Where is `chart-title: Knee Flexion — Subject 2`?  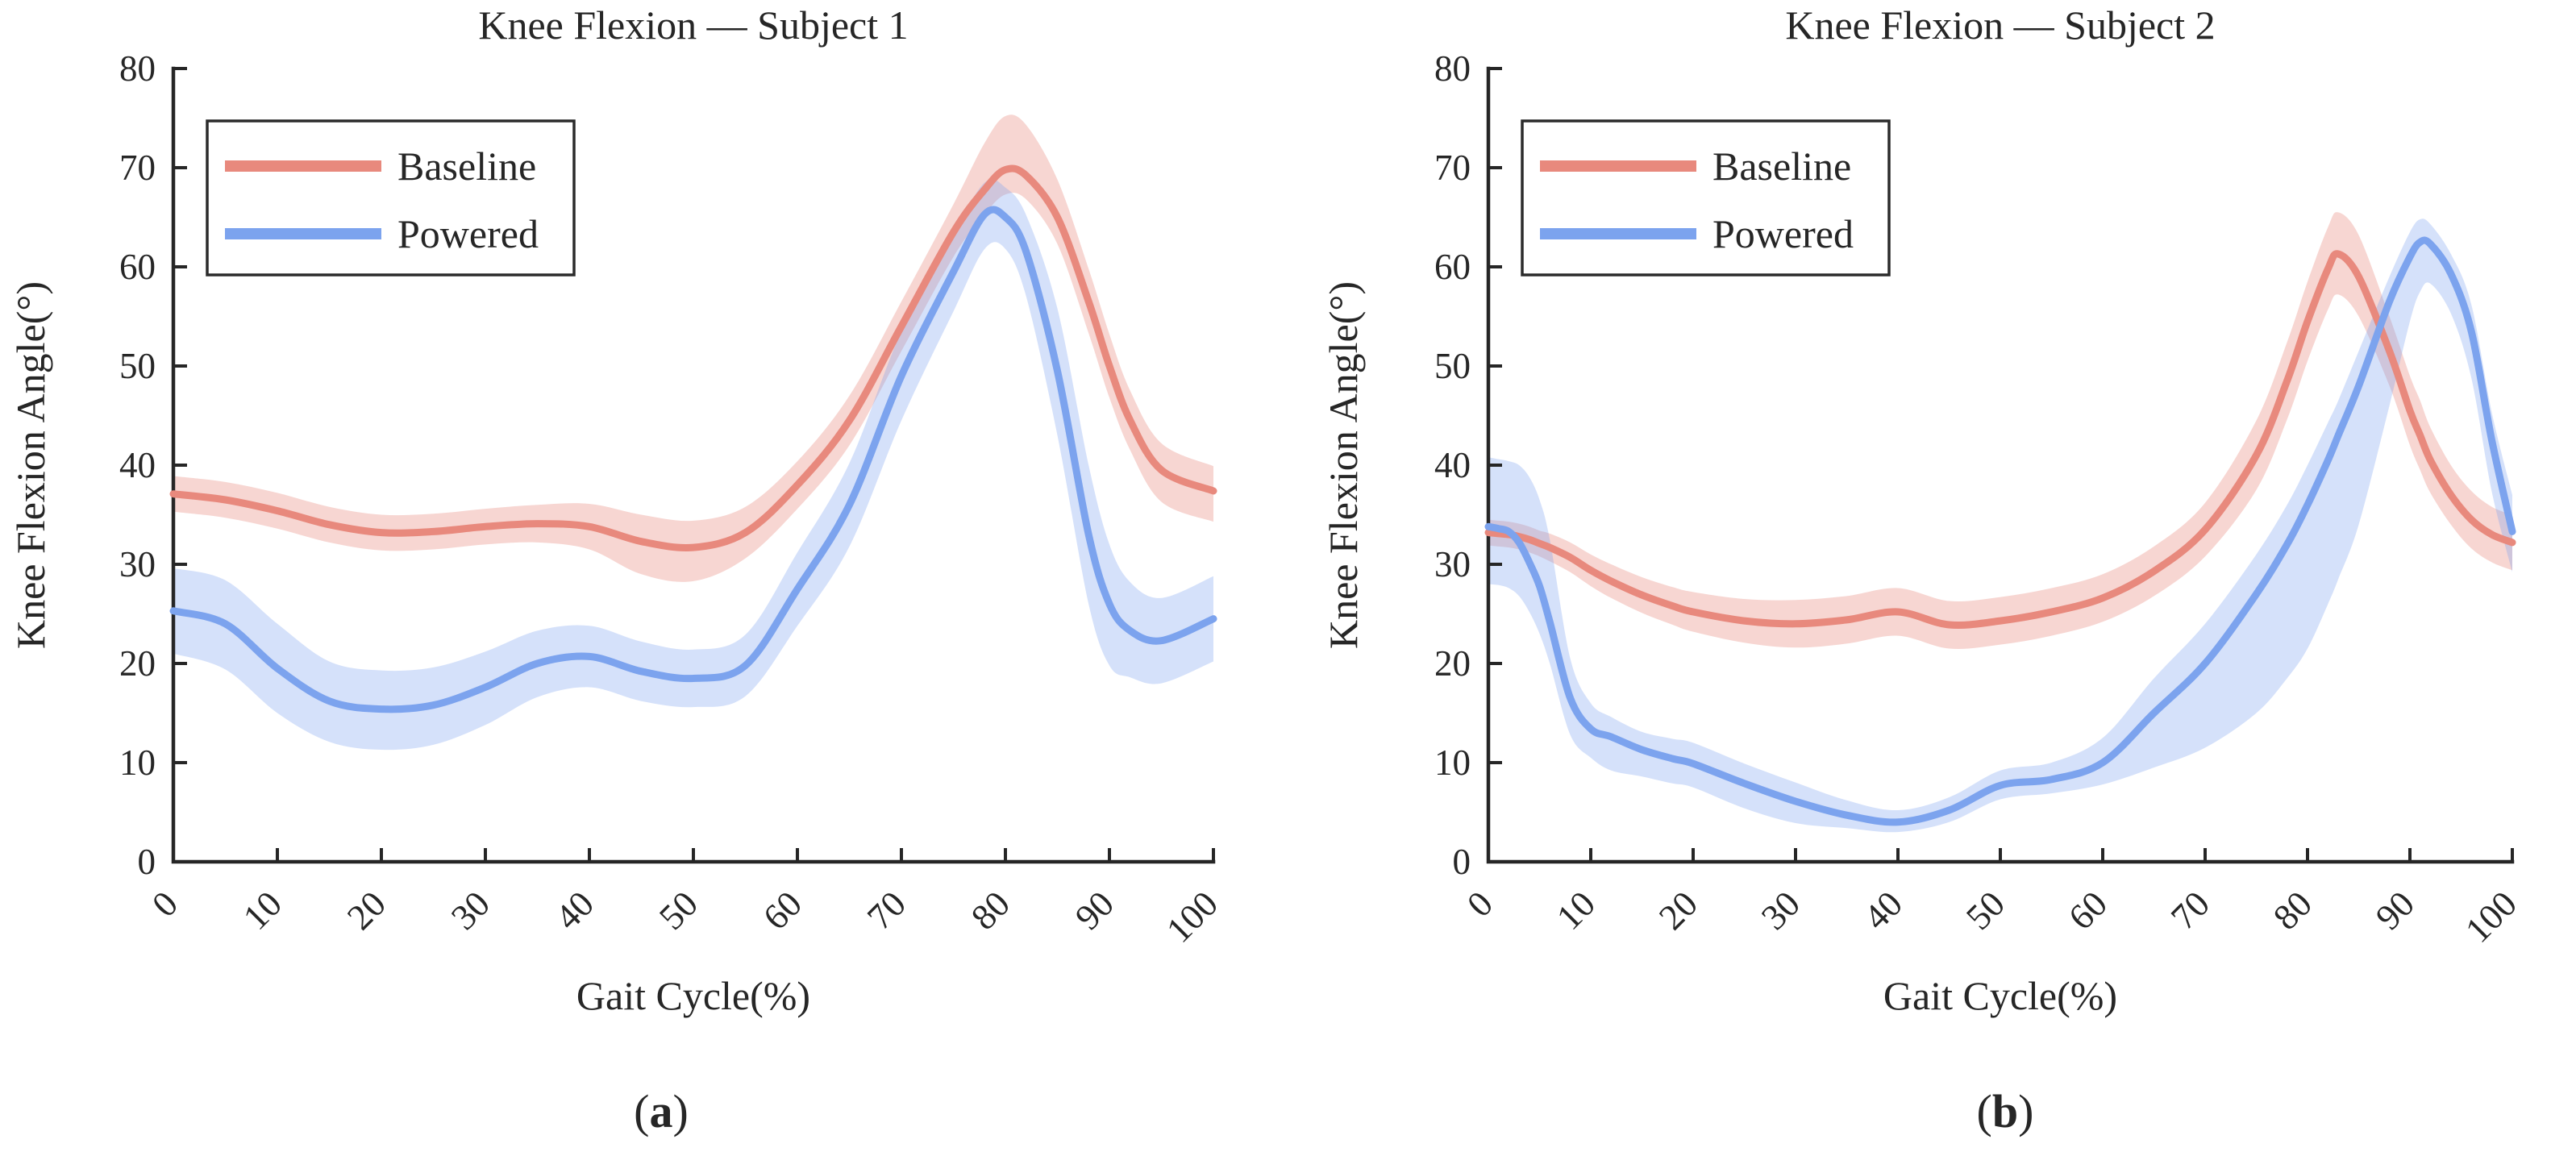
chart-title: Knee Flexion — Subject 2 is located at coordinates (2000, 25).